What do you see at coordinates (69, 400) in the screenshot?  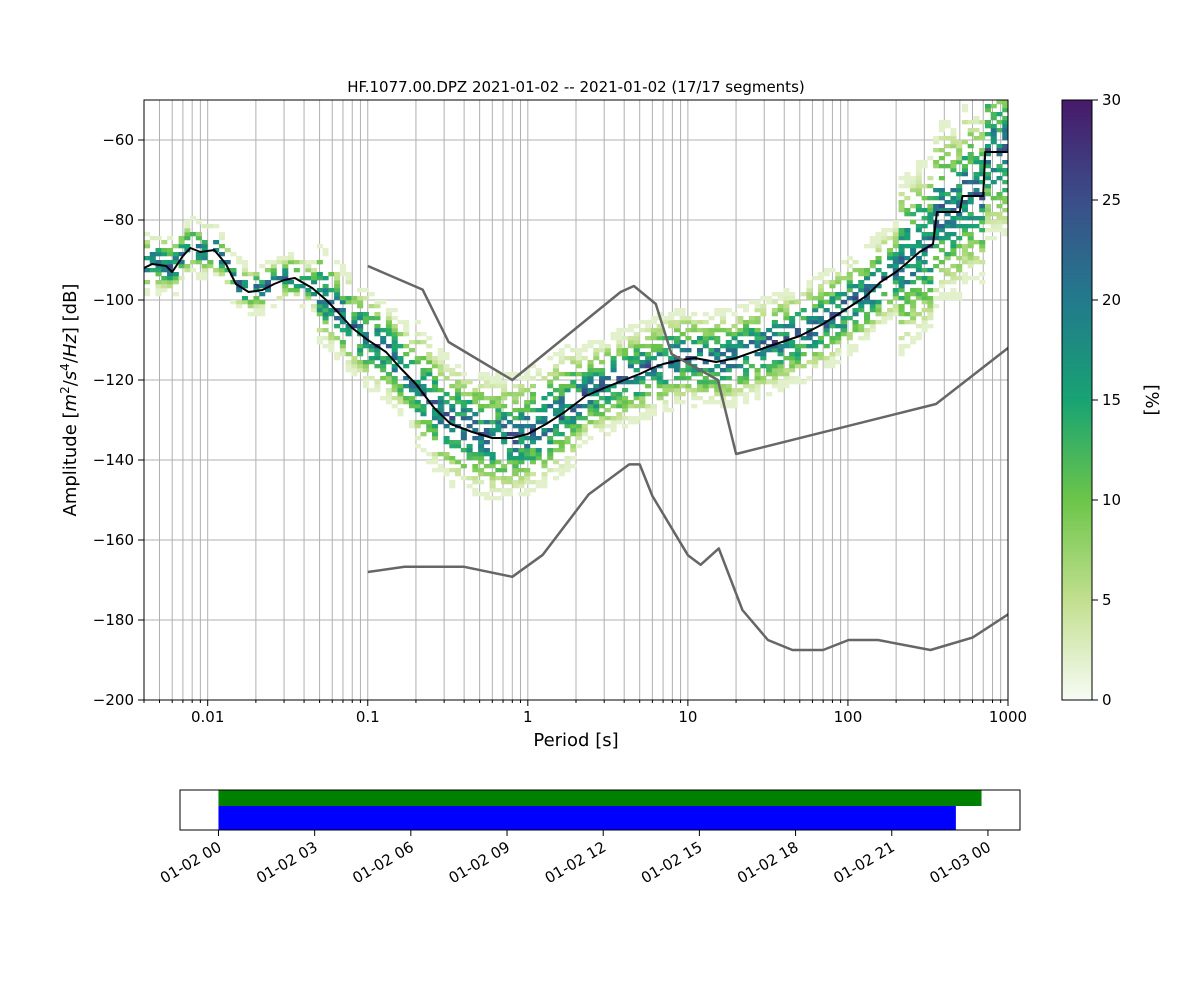 I see `y-axis-label: Amplitude [m2/s4/Hz] [dB]` at bounding box center [69, 400].